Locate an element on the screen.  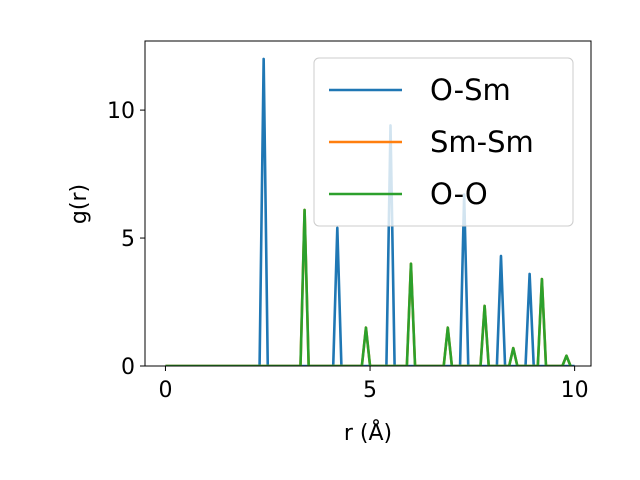
y-tick-label: 5 is located at coordinates (128, 239).